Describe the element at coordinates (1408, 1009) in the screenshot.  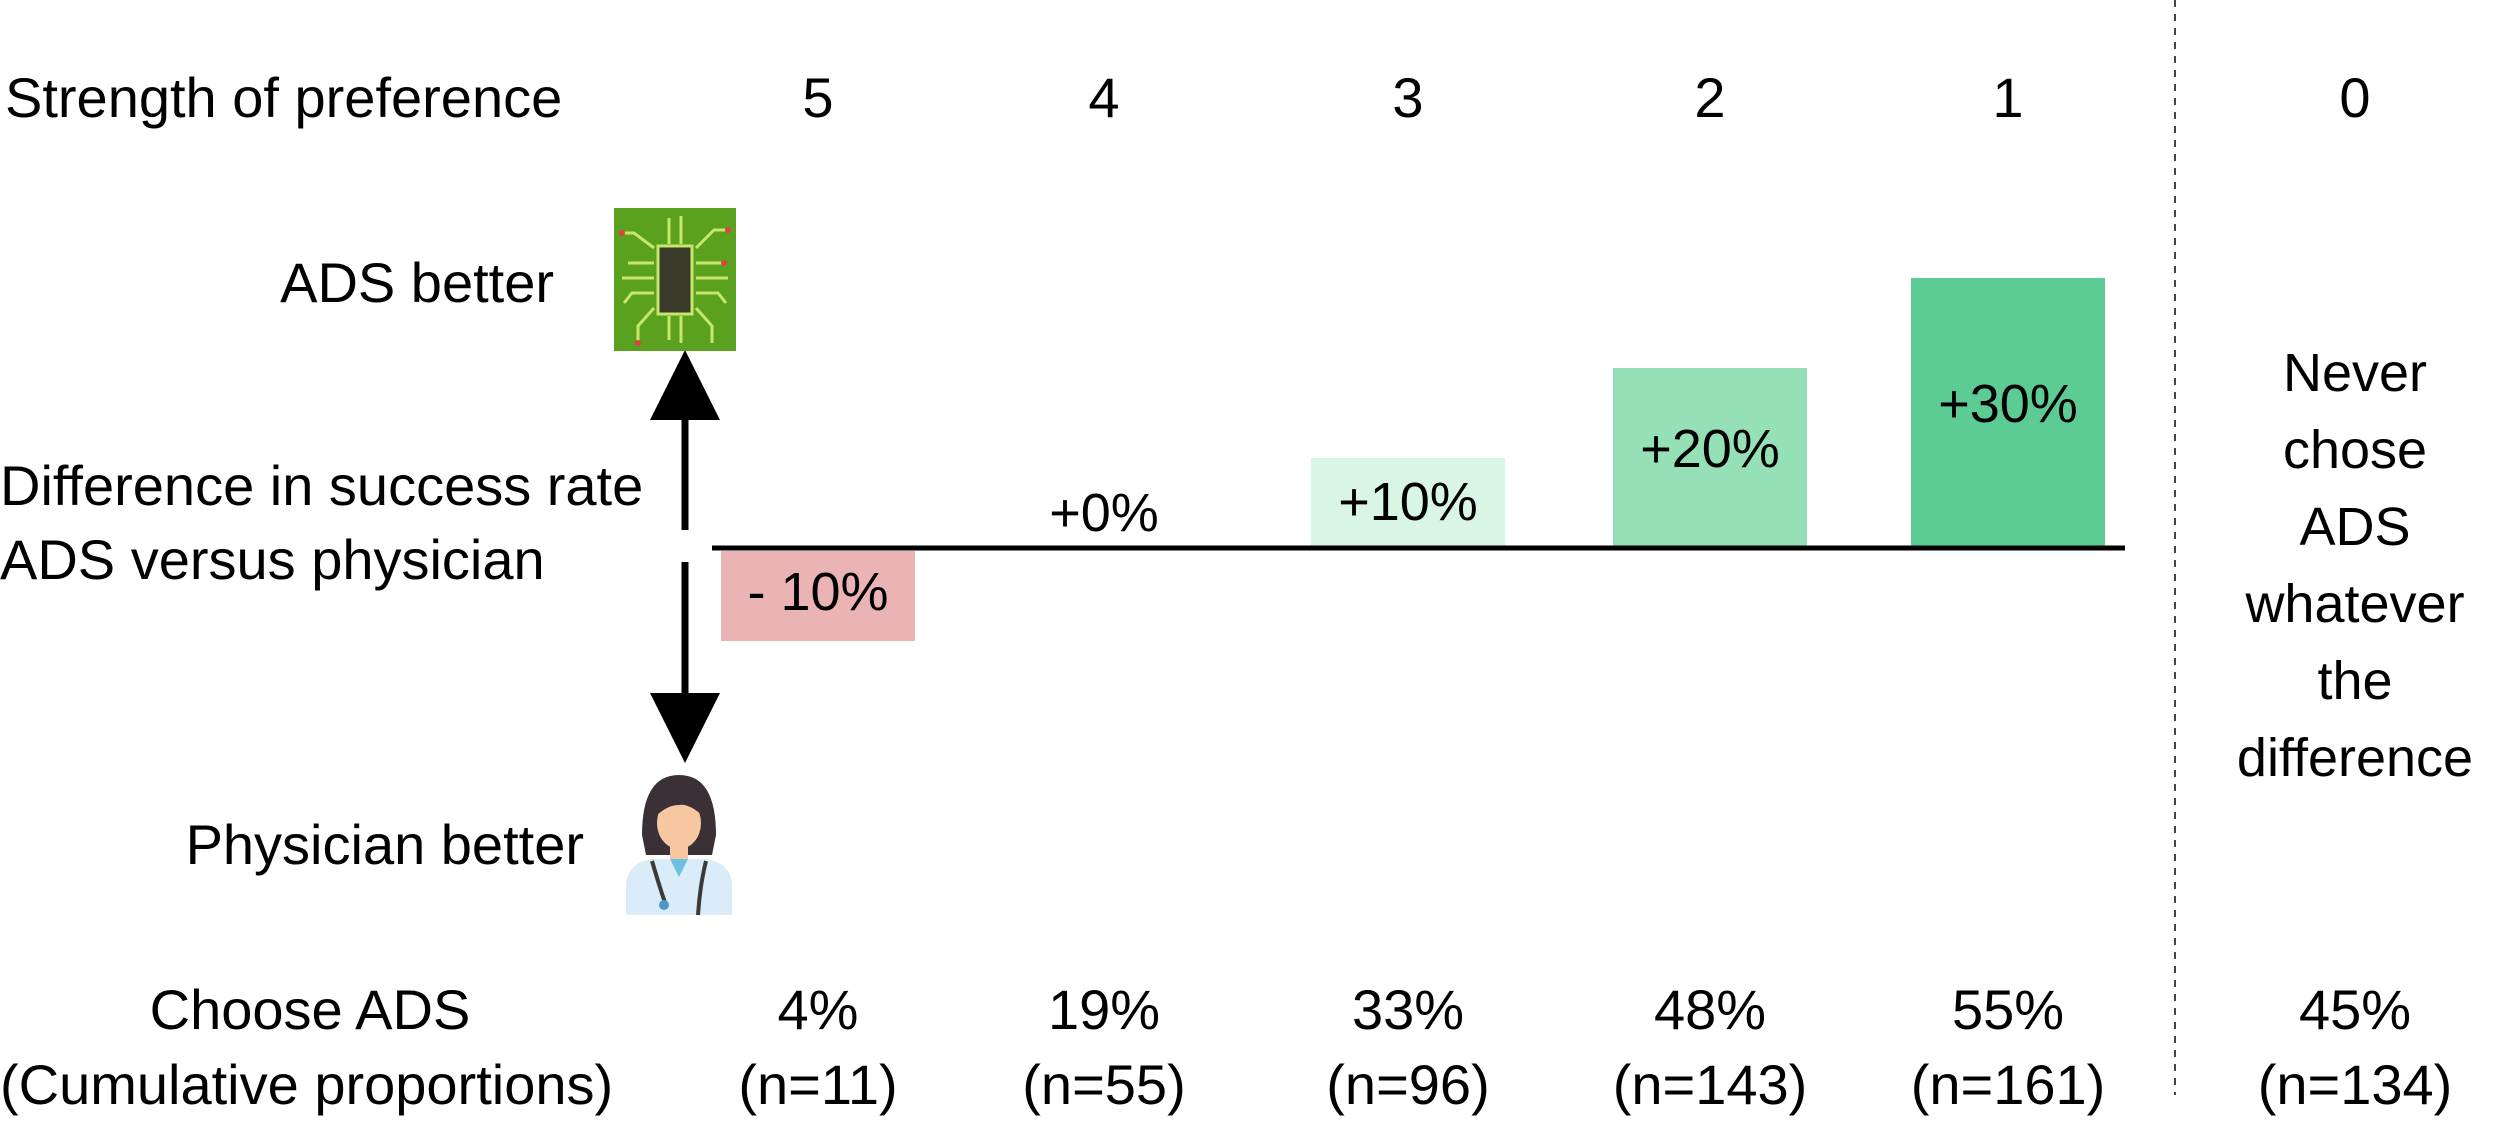
I see `cumulative-percent-label: 33%` at that location.